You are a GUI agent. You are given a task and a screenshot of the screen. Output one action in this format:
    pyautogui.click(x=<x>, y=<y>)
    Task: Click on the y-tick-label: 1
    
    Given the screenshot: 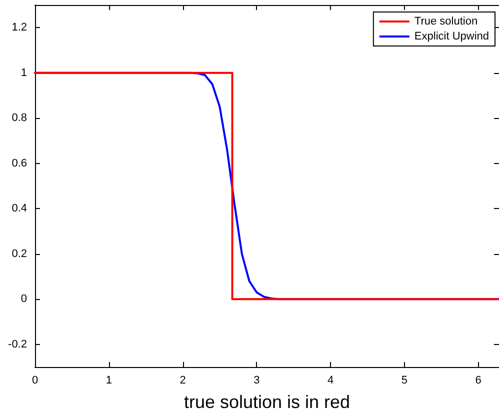 What is the action you would take?
    pyautogui.click(x=23, y=72)
    